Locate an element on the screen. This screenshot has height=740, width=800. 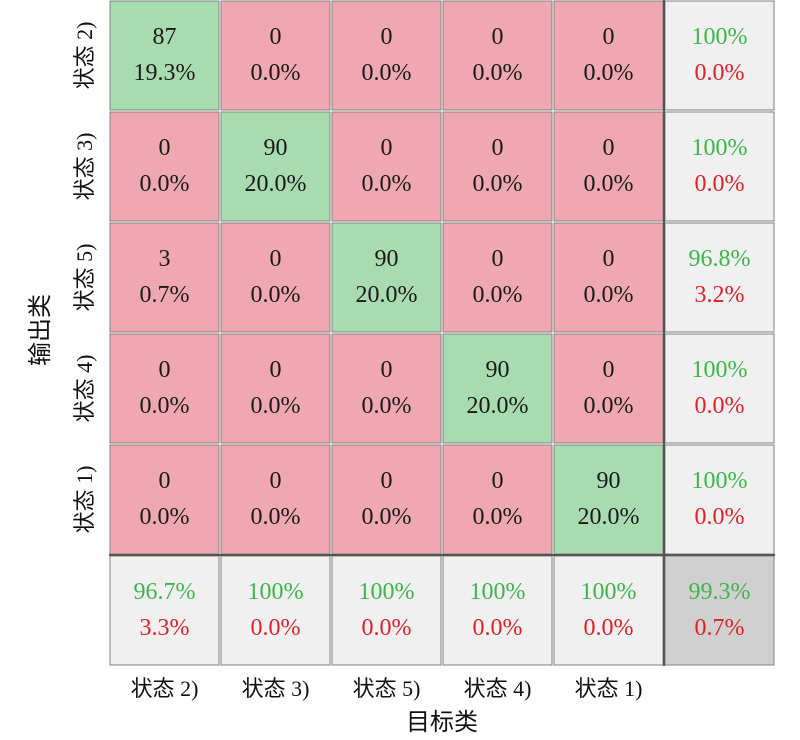
cell-count-label: 87 is located at coordinates (165, 37).